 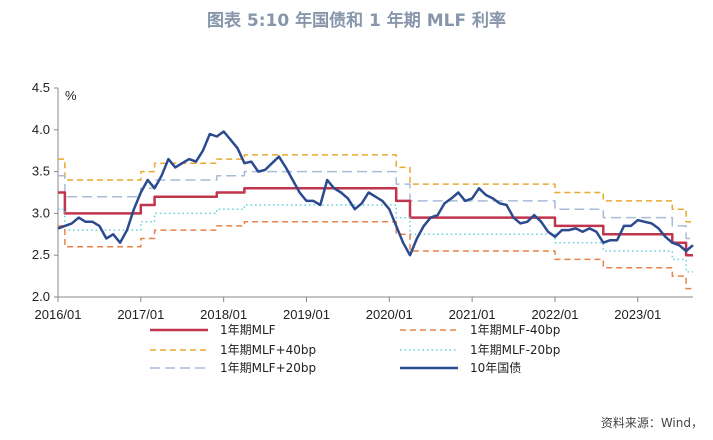 What do you see at coordinates (651, 423) in the screenshot?
I see `source-note: 资料来源：Wind，` at bounding box center [651, 423].